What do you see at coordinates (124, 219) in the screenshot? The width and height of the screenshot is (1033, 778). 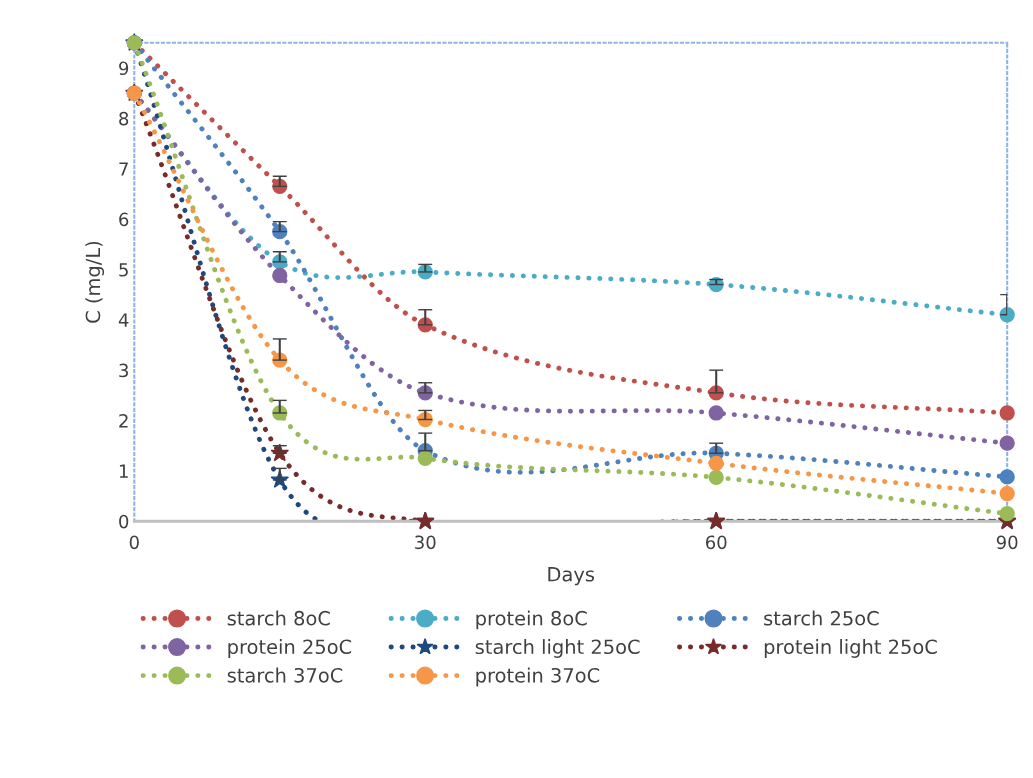 I see `y-tick-label: 6` at bounding box center [124, 219].